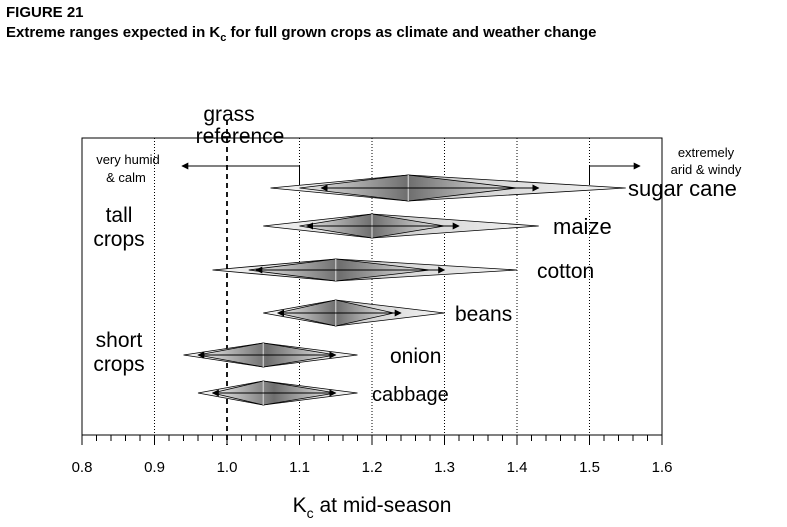 This screenshot has height=527, width=787. I want to click on tick-label: 1.6, so click(662, 467).